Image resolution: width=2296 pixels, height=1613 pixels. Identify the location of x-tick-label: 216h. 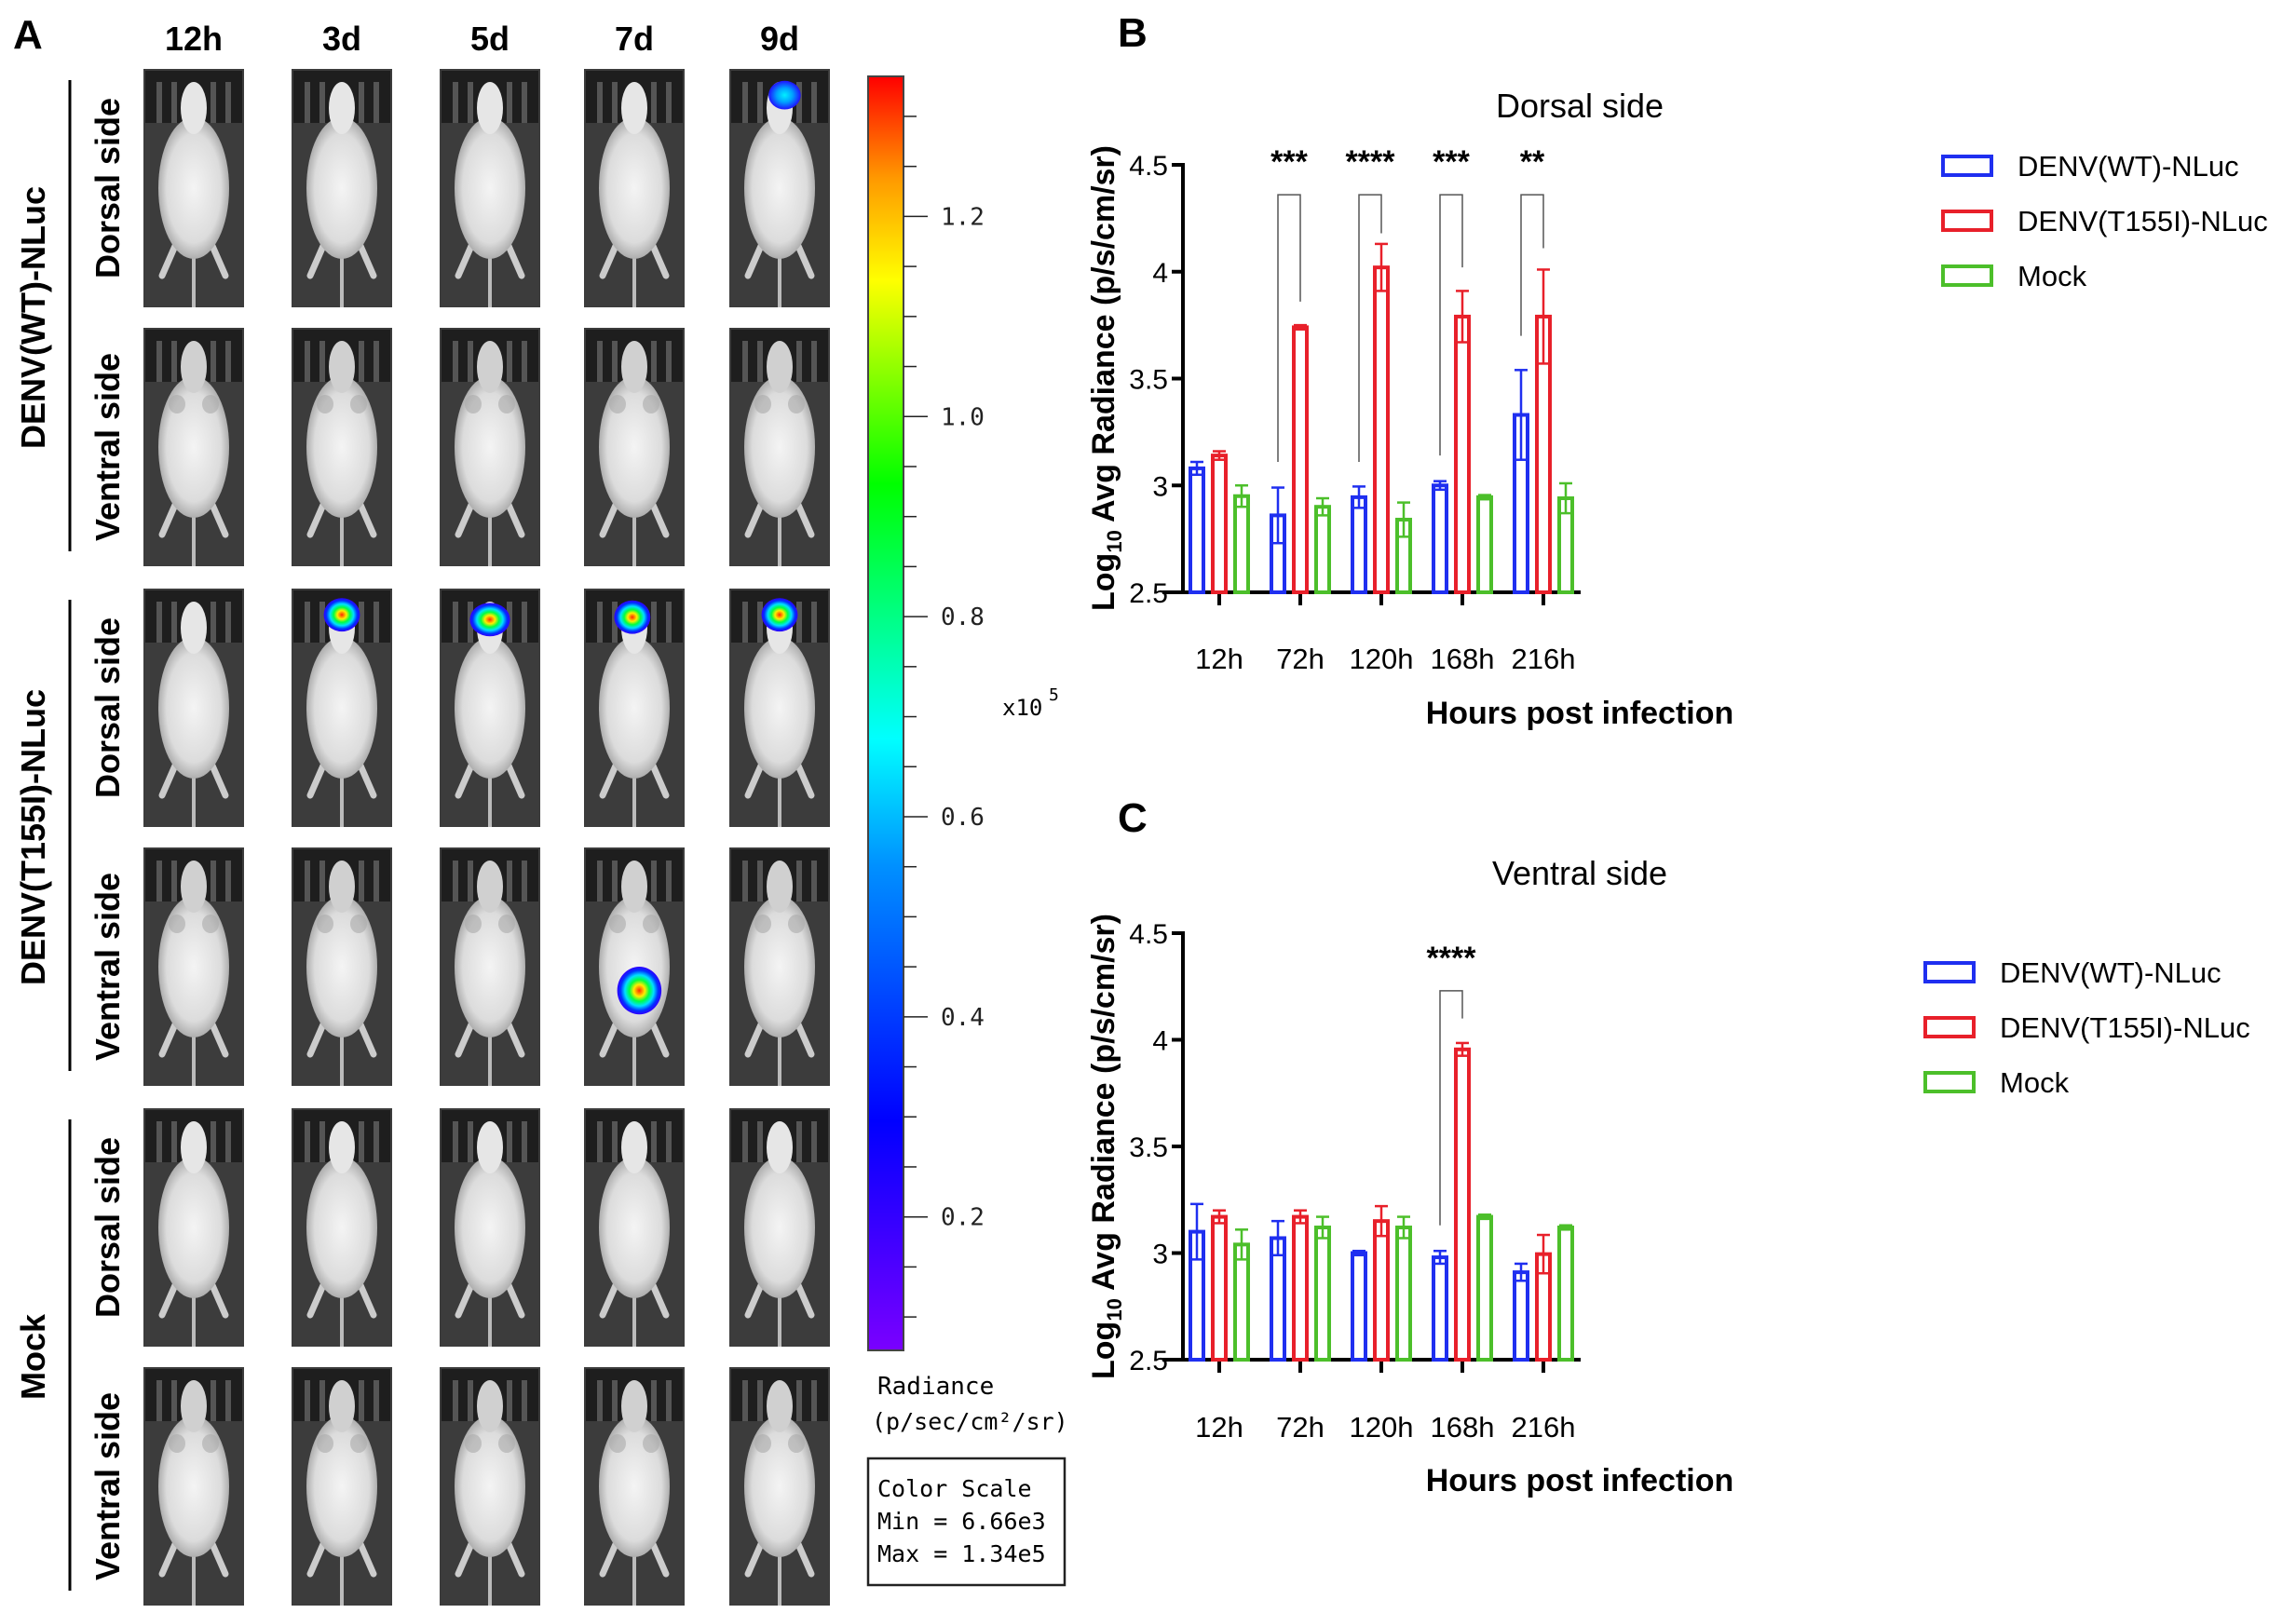
(1544, 659).